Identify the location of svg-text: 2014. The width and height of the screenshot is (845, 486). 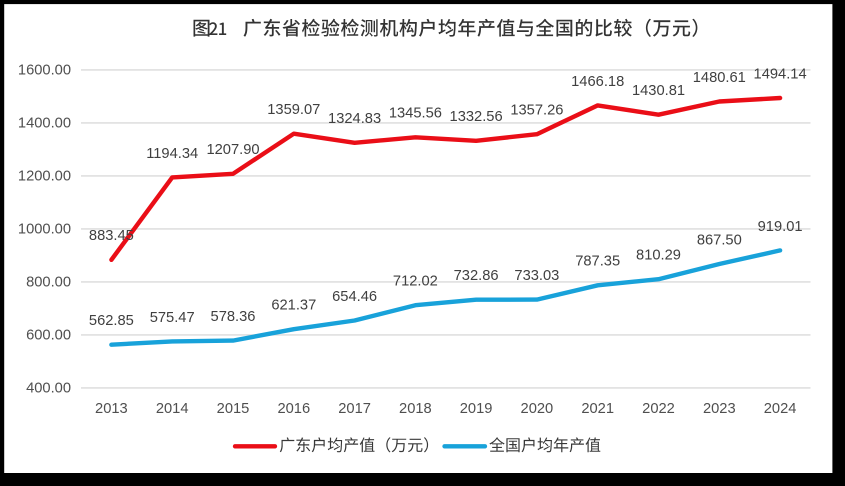
(172, 409).